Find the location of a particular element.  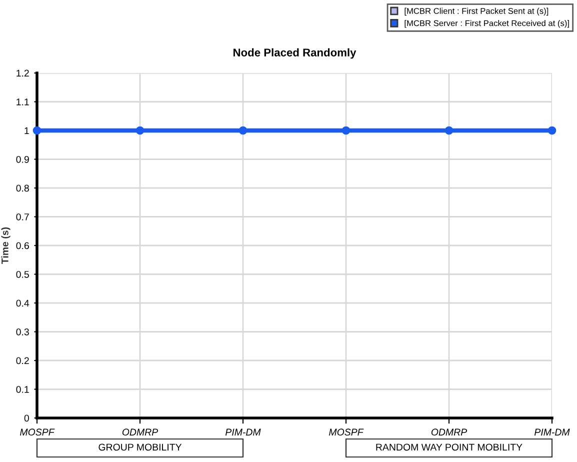

y-tick-label: 0 is located at coordinates (26, 418).